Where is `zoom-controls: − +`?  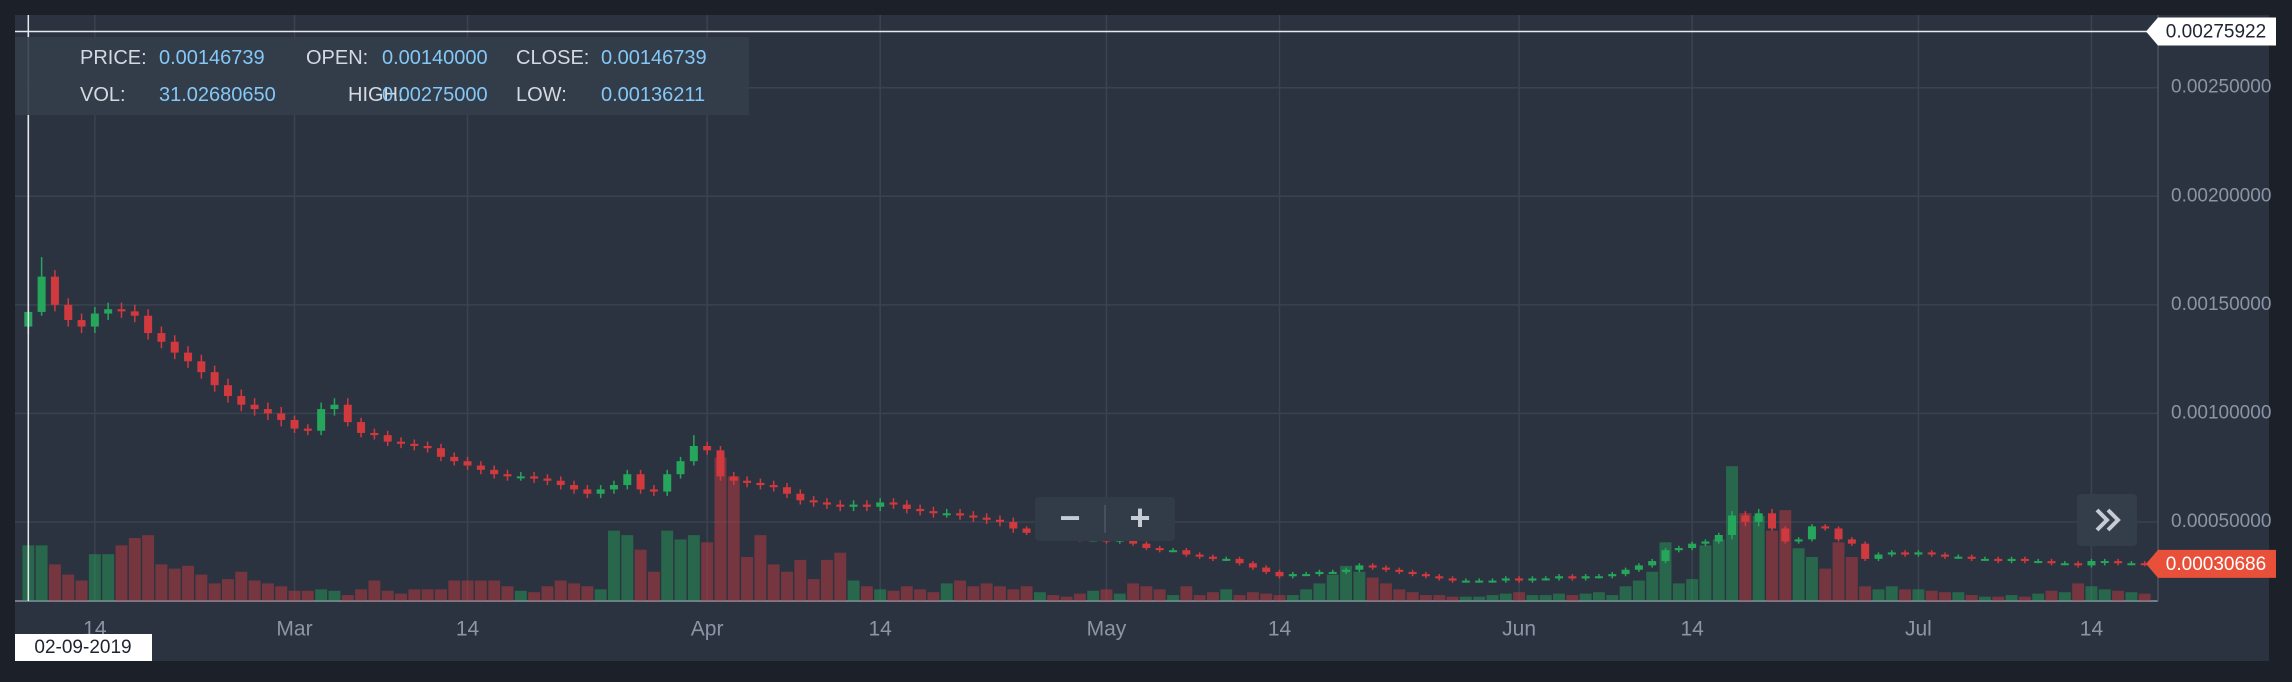 zoom-controls: − + is located at coordinates (1105, 519).